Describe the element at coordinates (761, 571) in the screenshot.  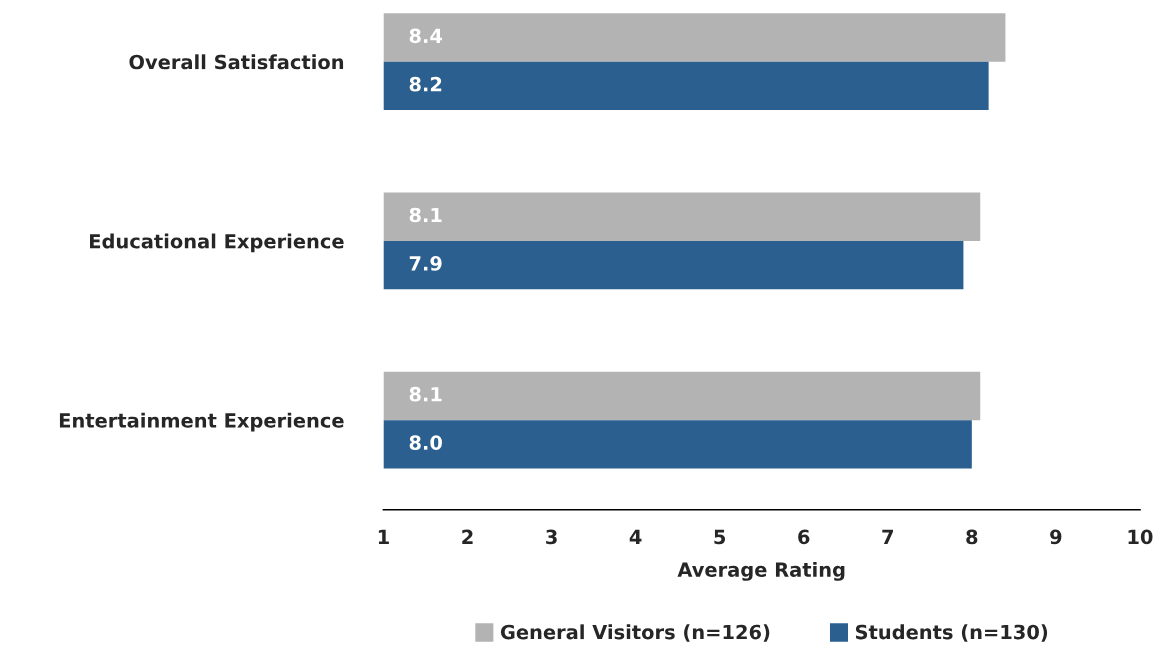
I see `x-axis-title: Average Rating` at that location.